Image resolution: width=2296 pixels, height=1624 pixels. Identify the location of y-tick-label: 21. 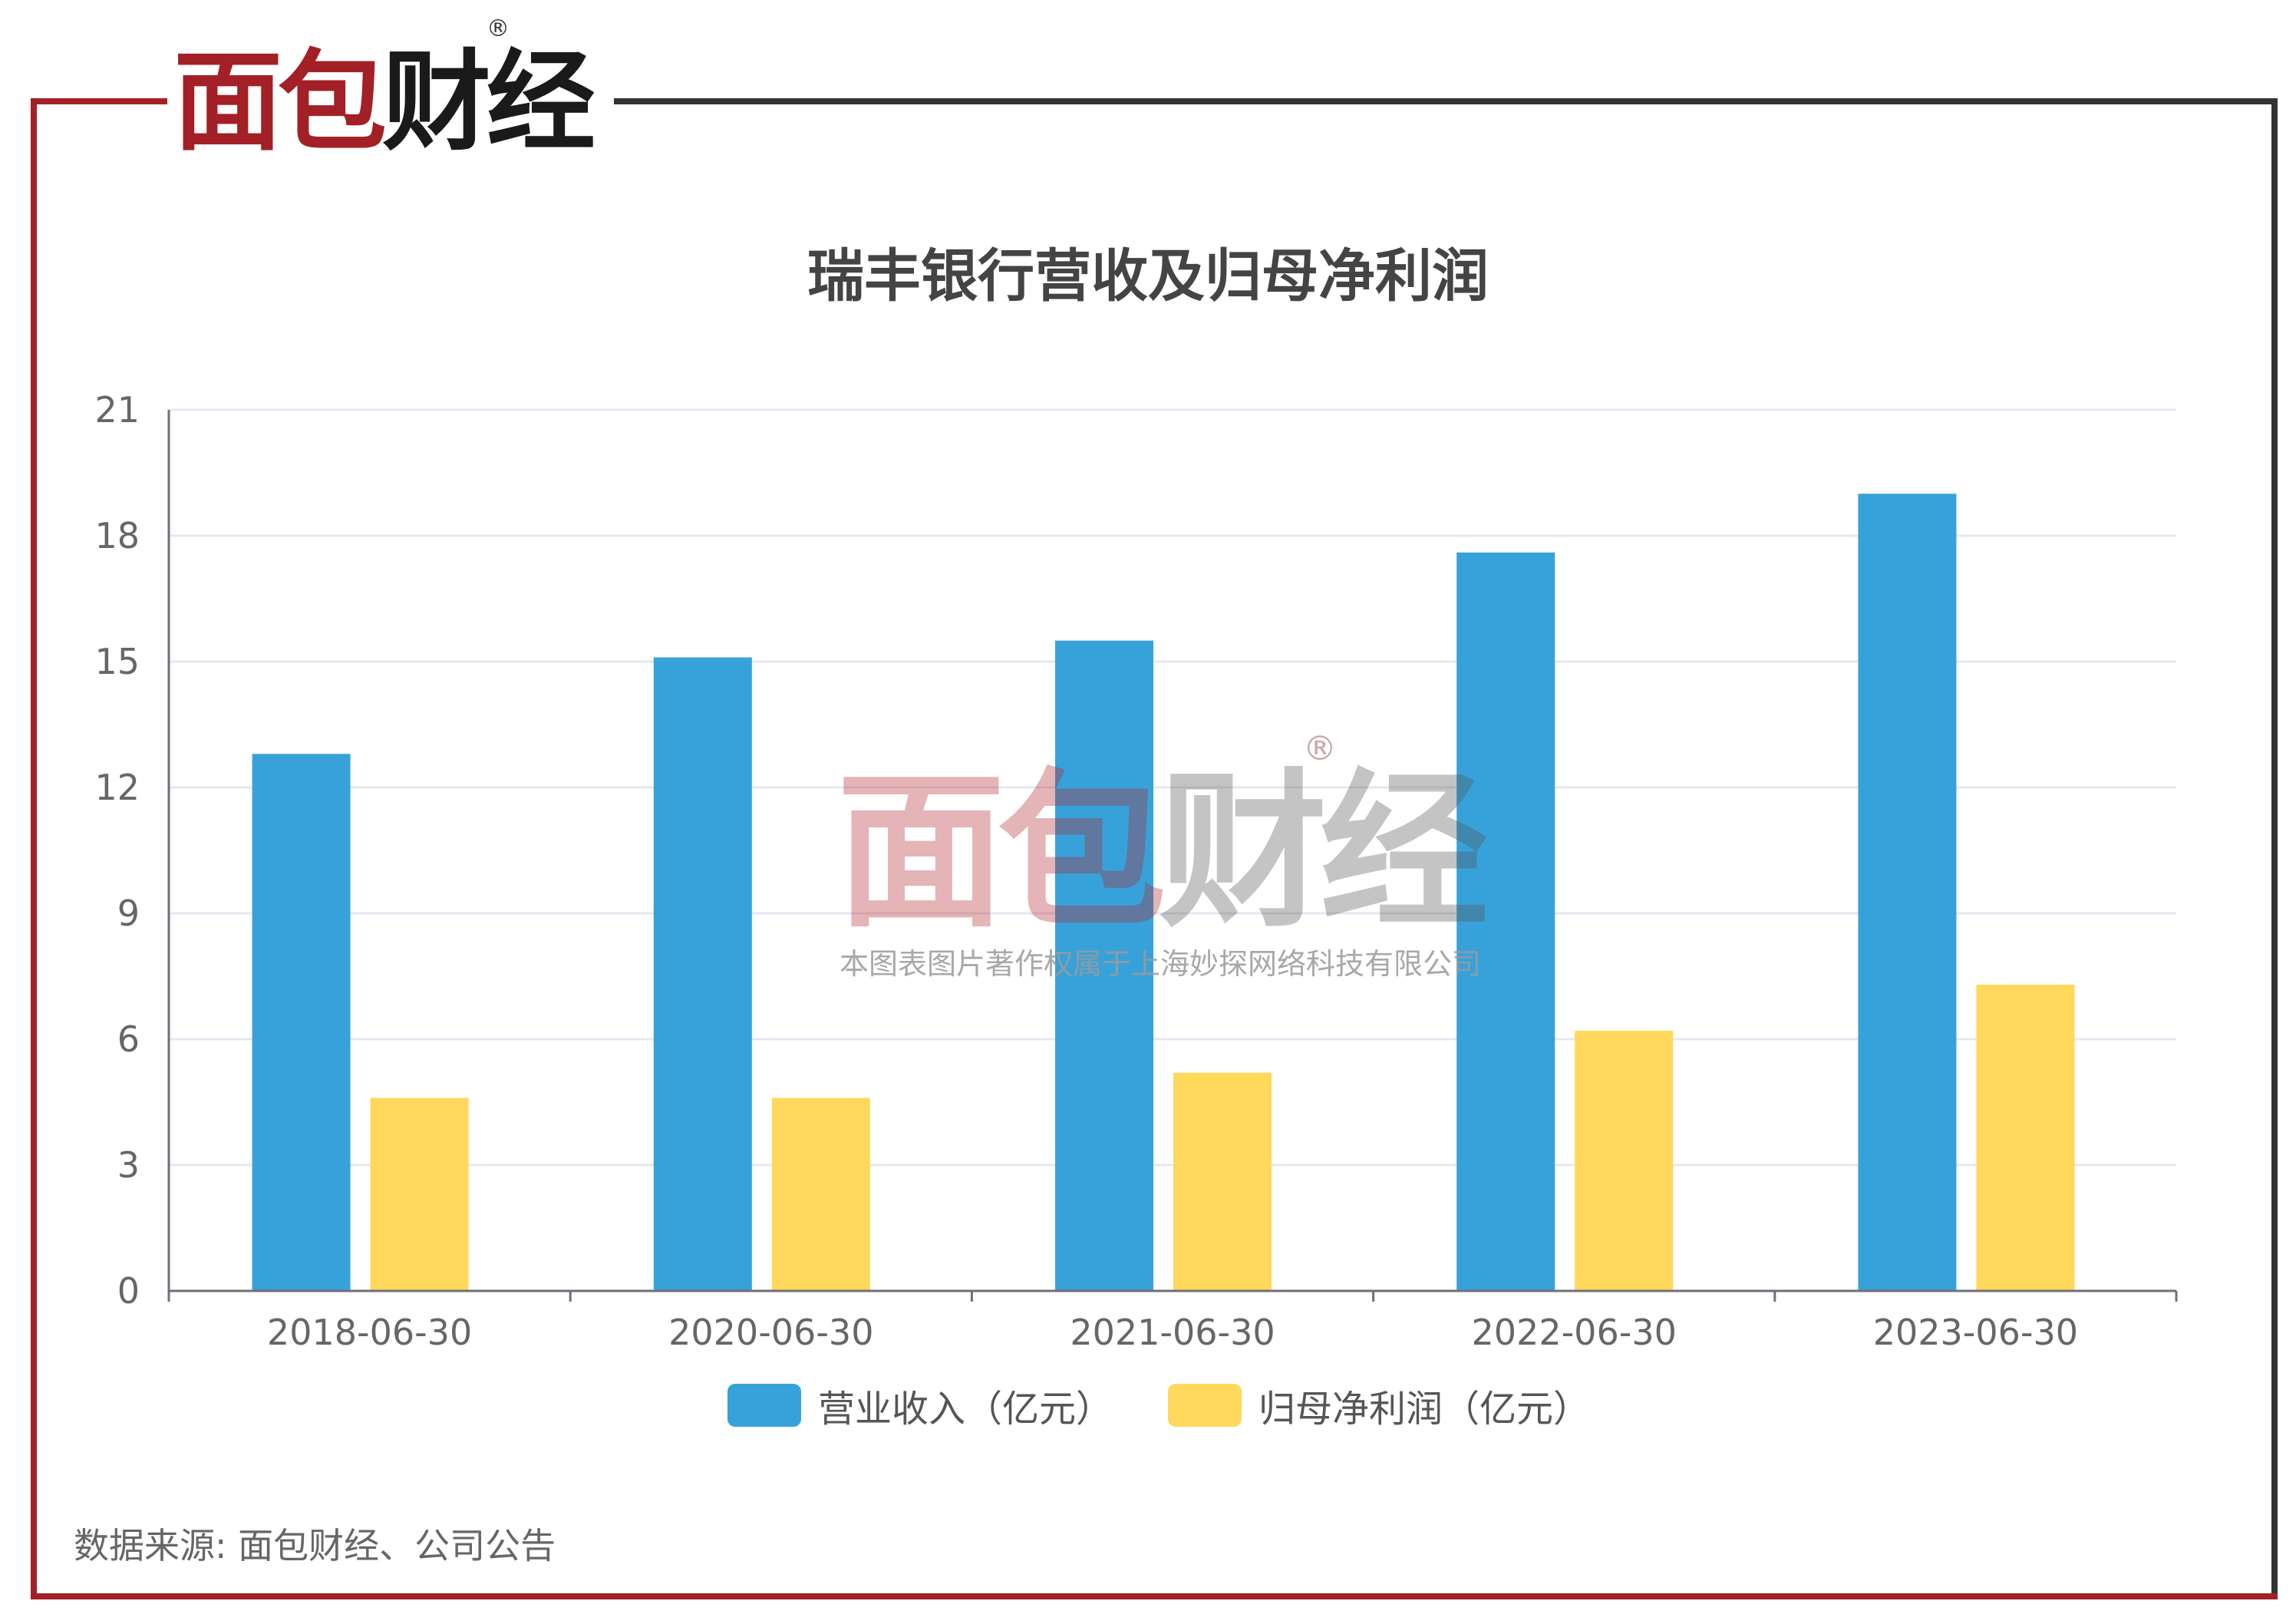
(117, 410).